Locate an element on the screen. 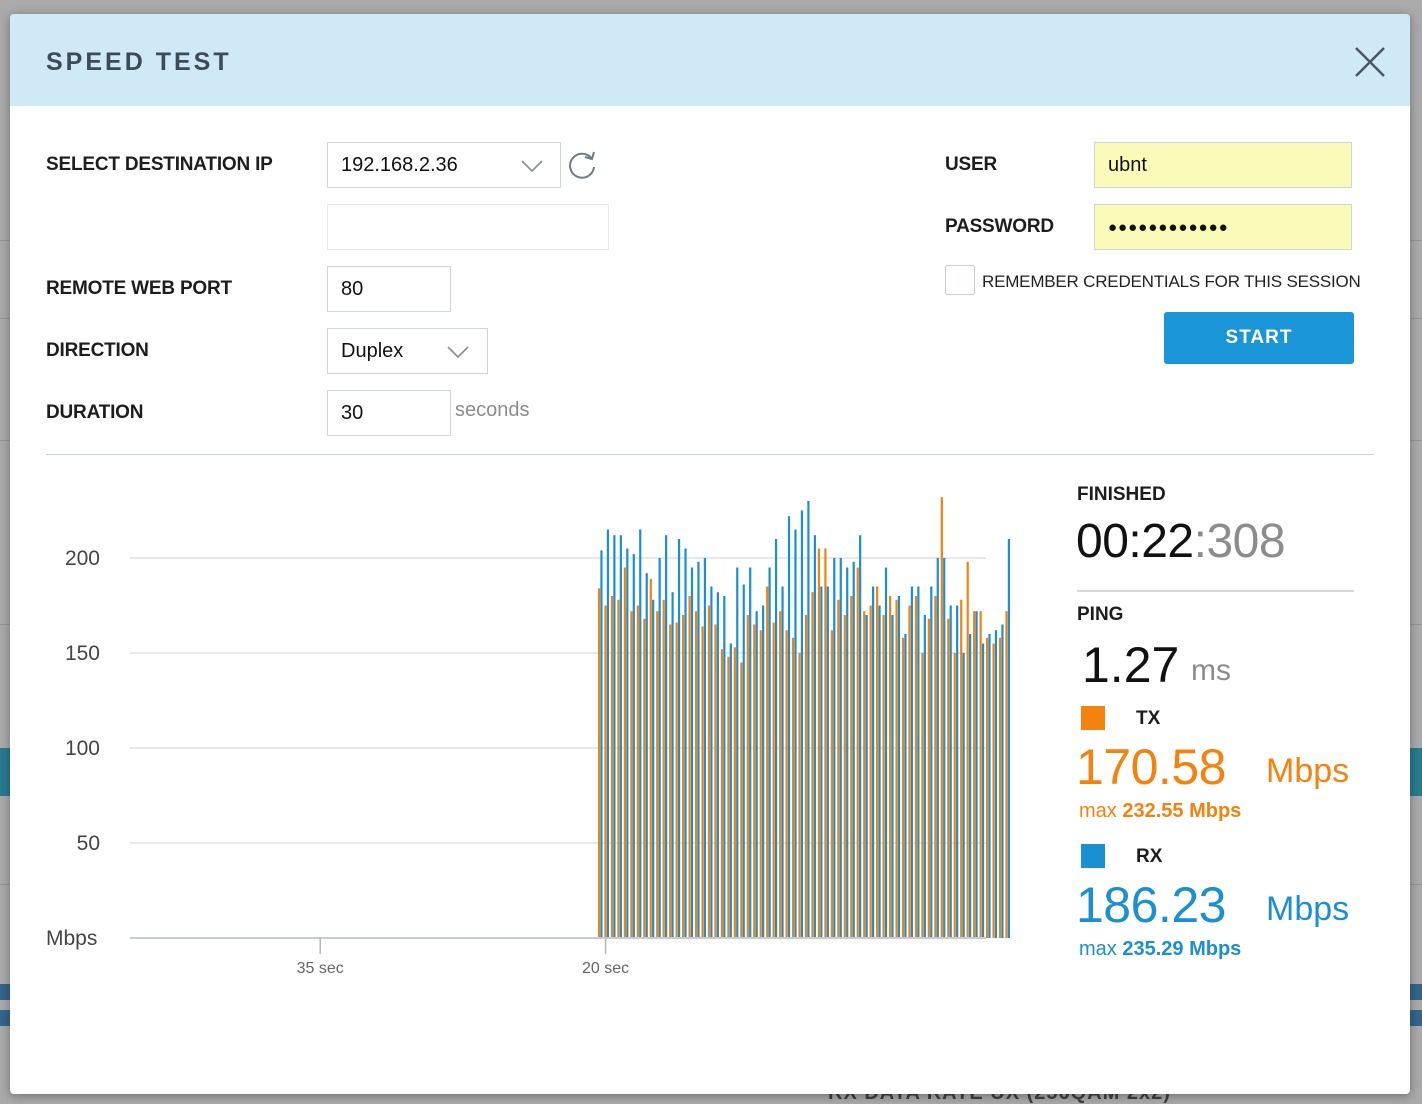 This screenshot has width=1422, height=1104. chart-y-ticks: 50 100 150 200 Mbps is located at coordinates (73, 748).